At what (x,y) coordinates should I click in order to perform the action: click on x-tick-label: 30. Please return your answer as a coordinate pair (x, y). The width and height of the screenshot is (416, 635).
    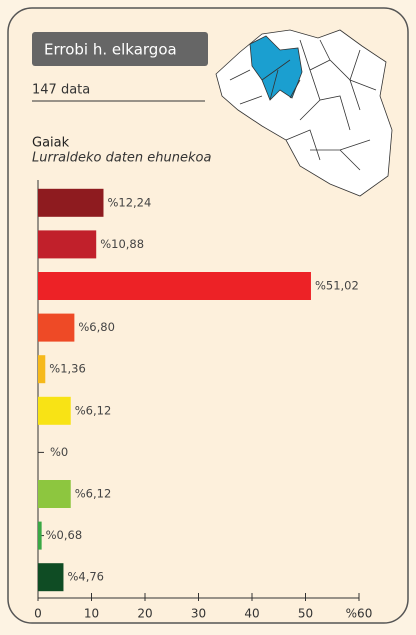
    Looking at the image, I should click on (198, 614).